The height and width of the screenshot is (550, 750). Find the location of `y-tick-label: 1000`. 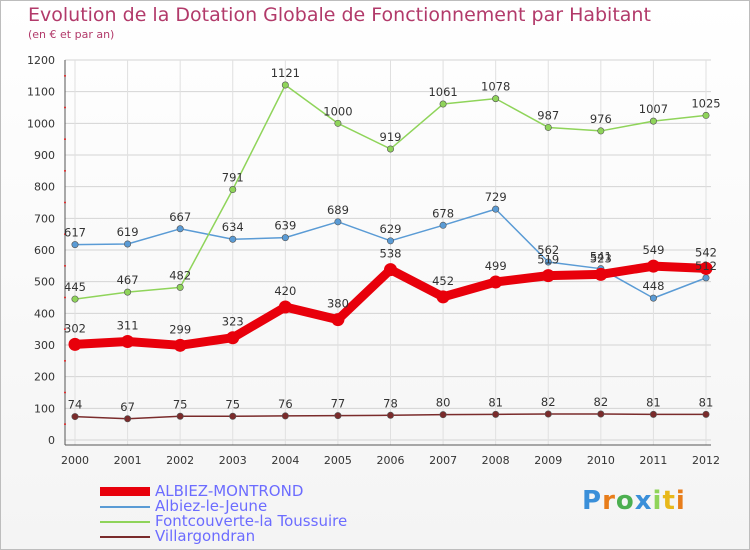

y-tick-label: 1000 is located at coordinates (41, 123).